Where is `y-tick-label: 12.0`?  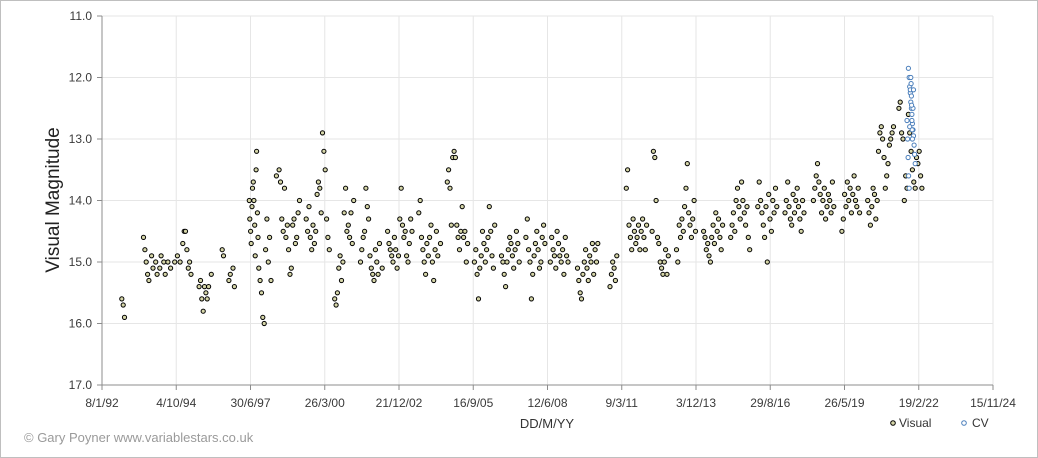
y-tick-label: 12.0 is located at coordinates (81, 78).